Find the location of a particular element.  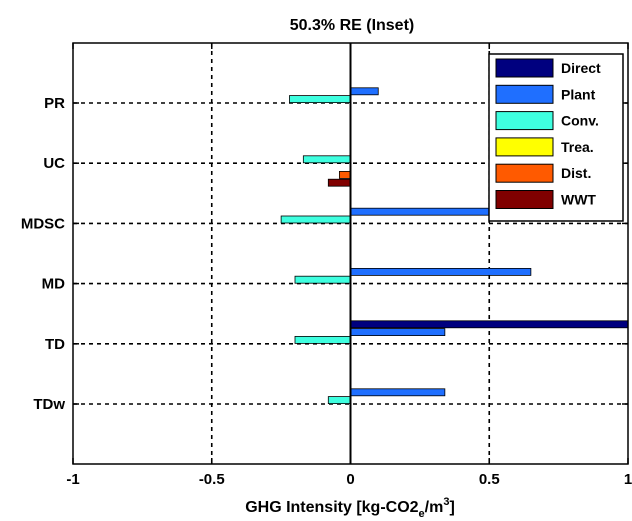

bar-pr-plant is located at coordinates (364, 91).